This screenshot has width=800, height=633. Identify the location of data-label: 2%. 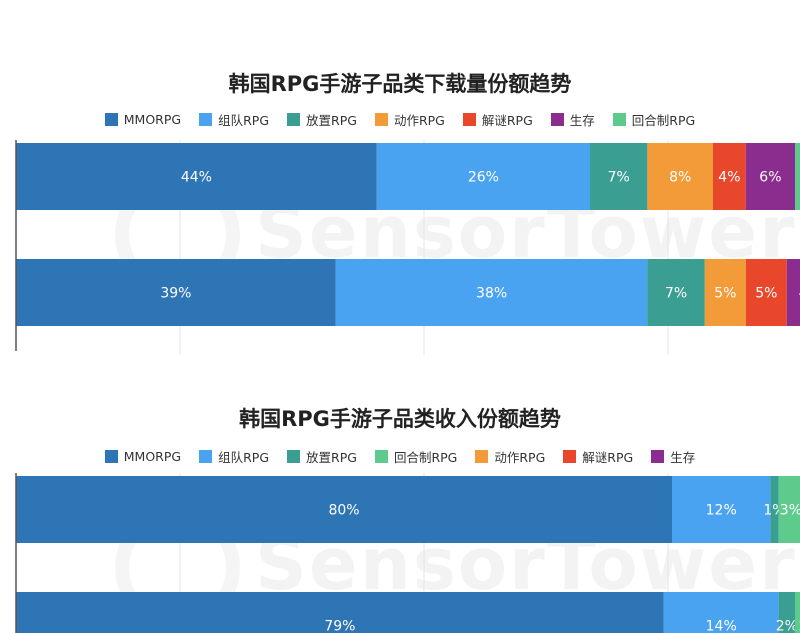
(787, 626).